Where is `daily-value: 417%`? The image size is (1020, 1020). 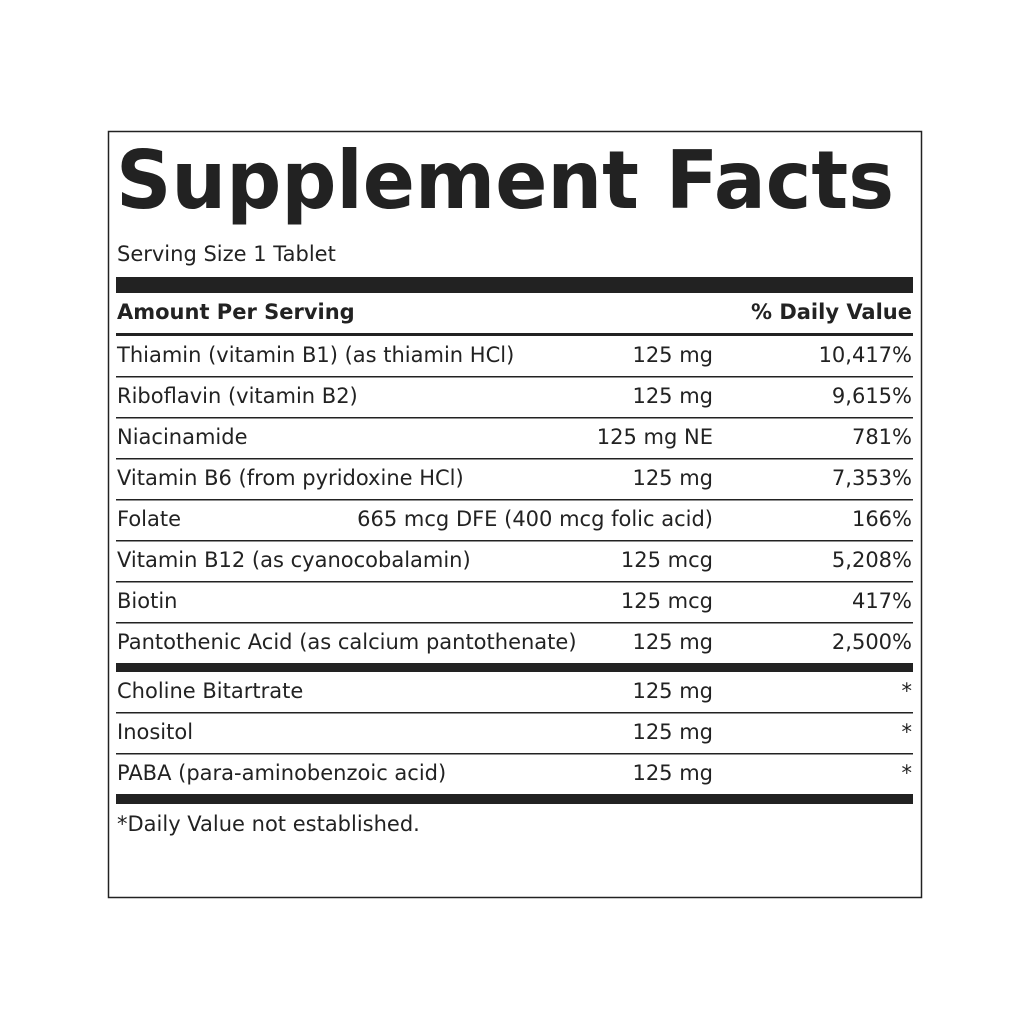 daily-value: 417% is located at coordinates (882, 601).